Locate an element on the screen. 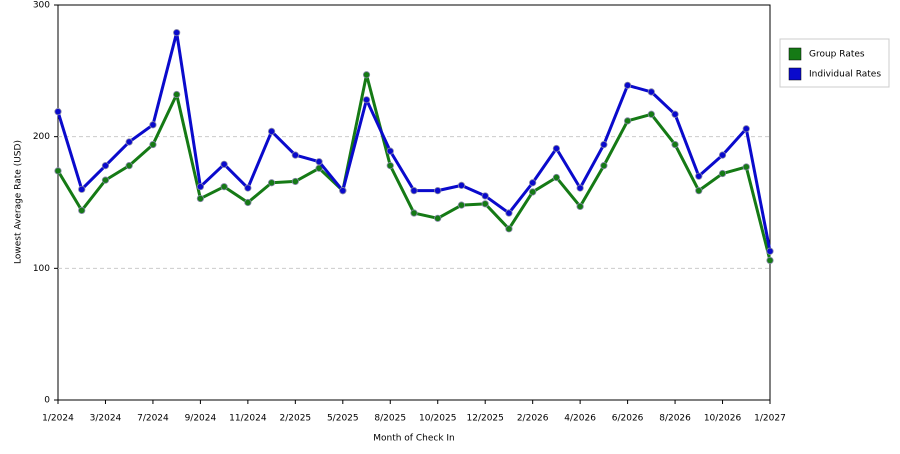 This screenshot has width=900, height=454. x-tick-label: 1/2027 is located at coordinates (770, 419).